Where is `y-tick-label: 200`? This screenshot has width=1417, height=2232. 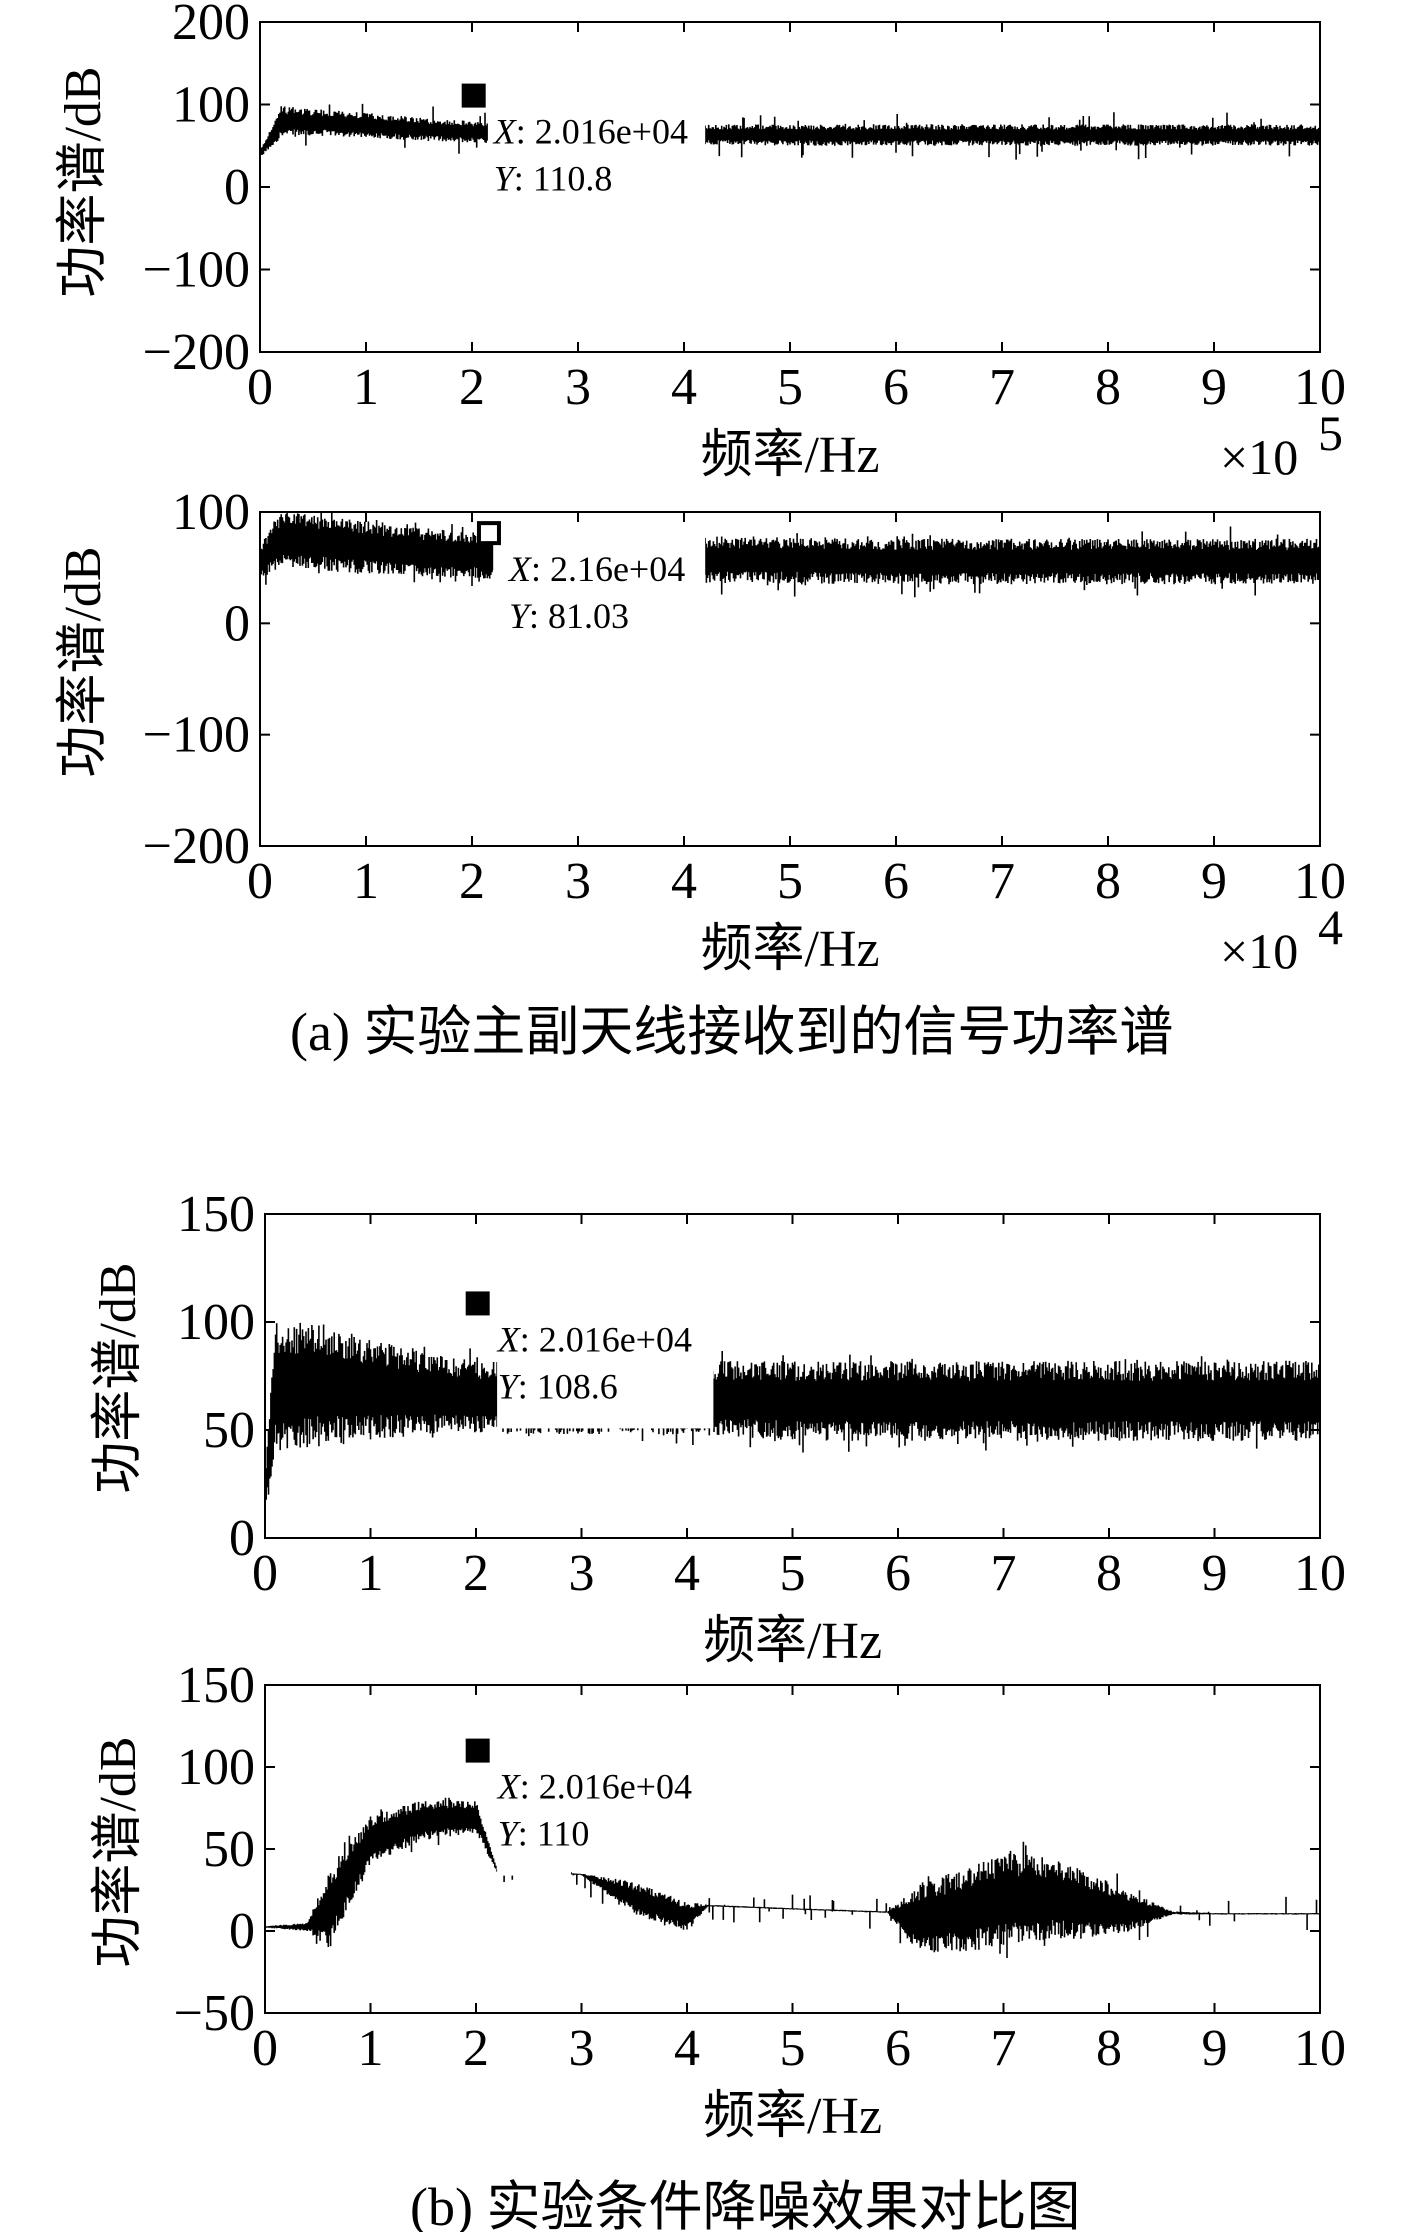
y-tick-label: 200 is located at coordinates (211, 25).